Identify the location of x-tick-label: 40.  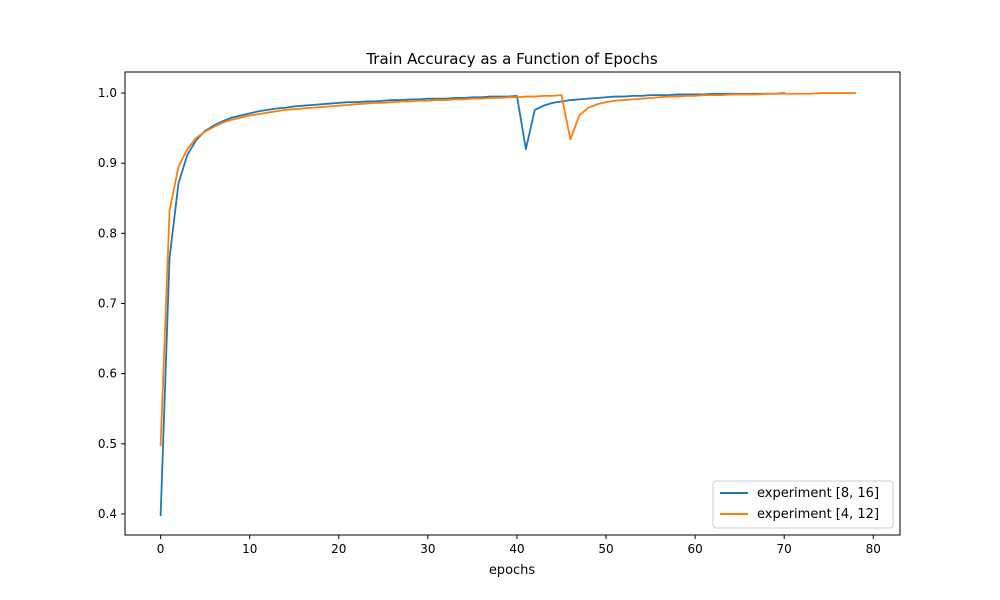
(516, 549).